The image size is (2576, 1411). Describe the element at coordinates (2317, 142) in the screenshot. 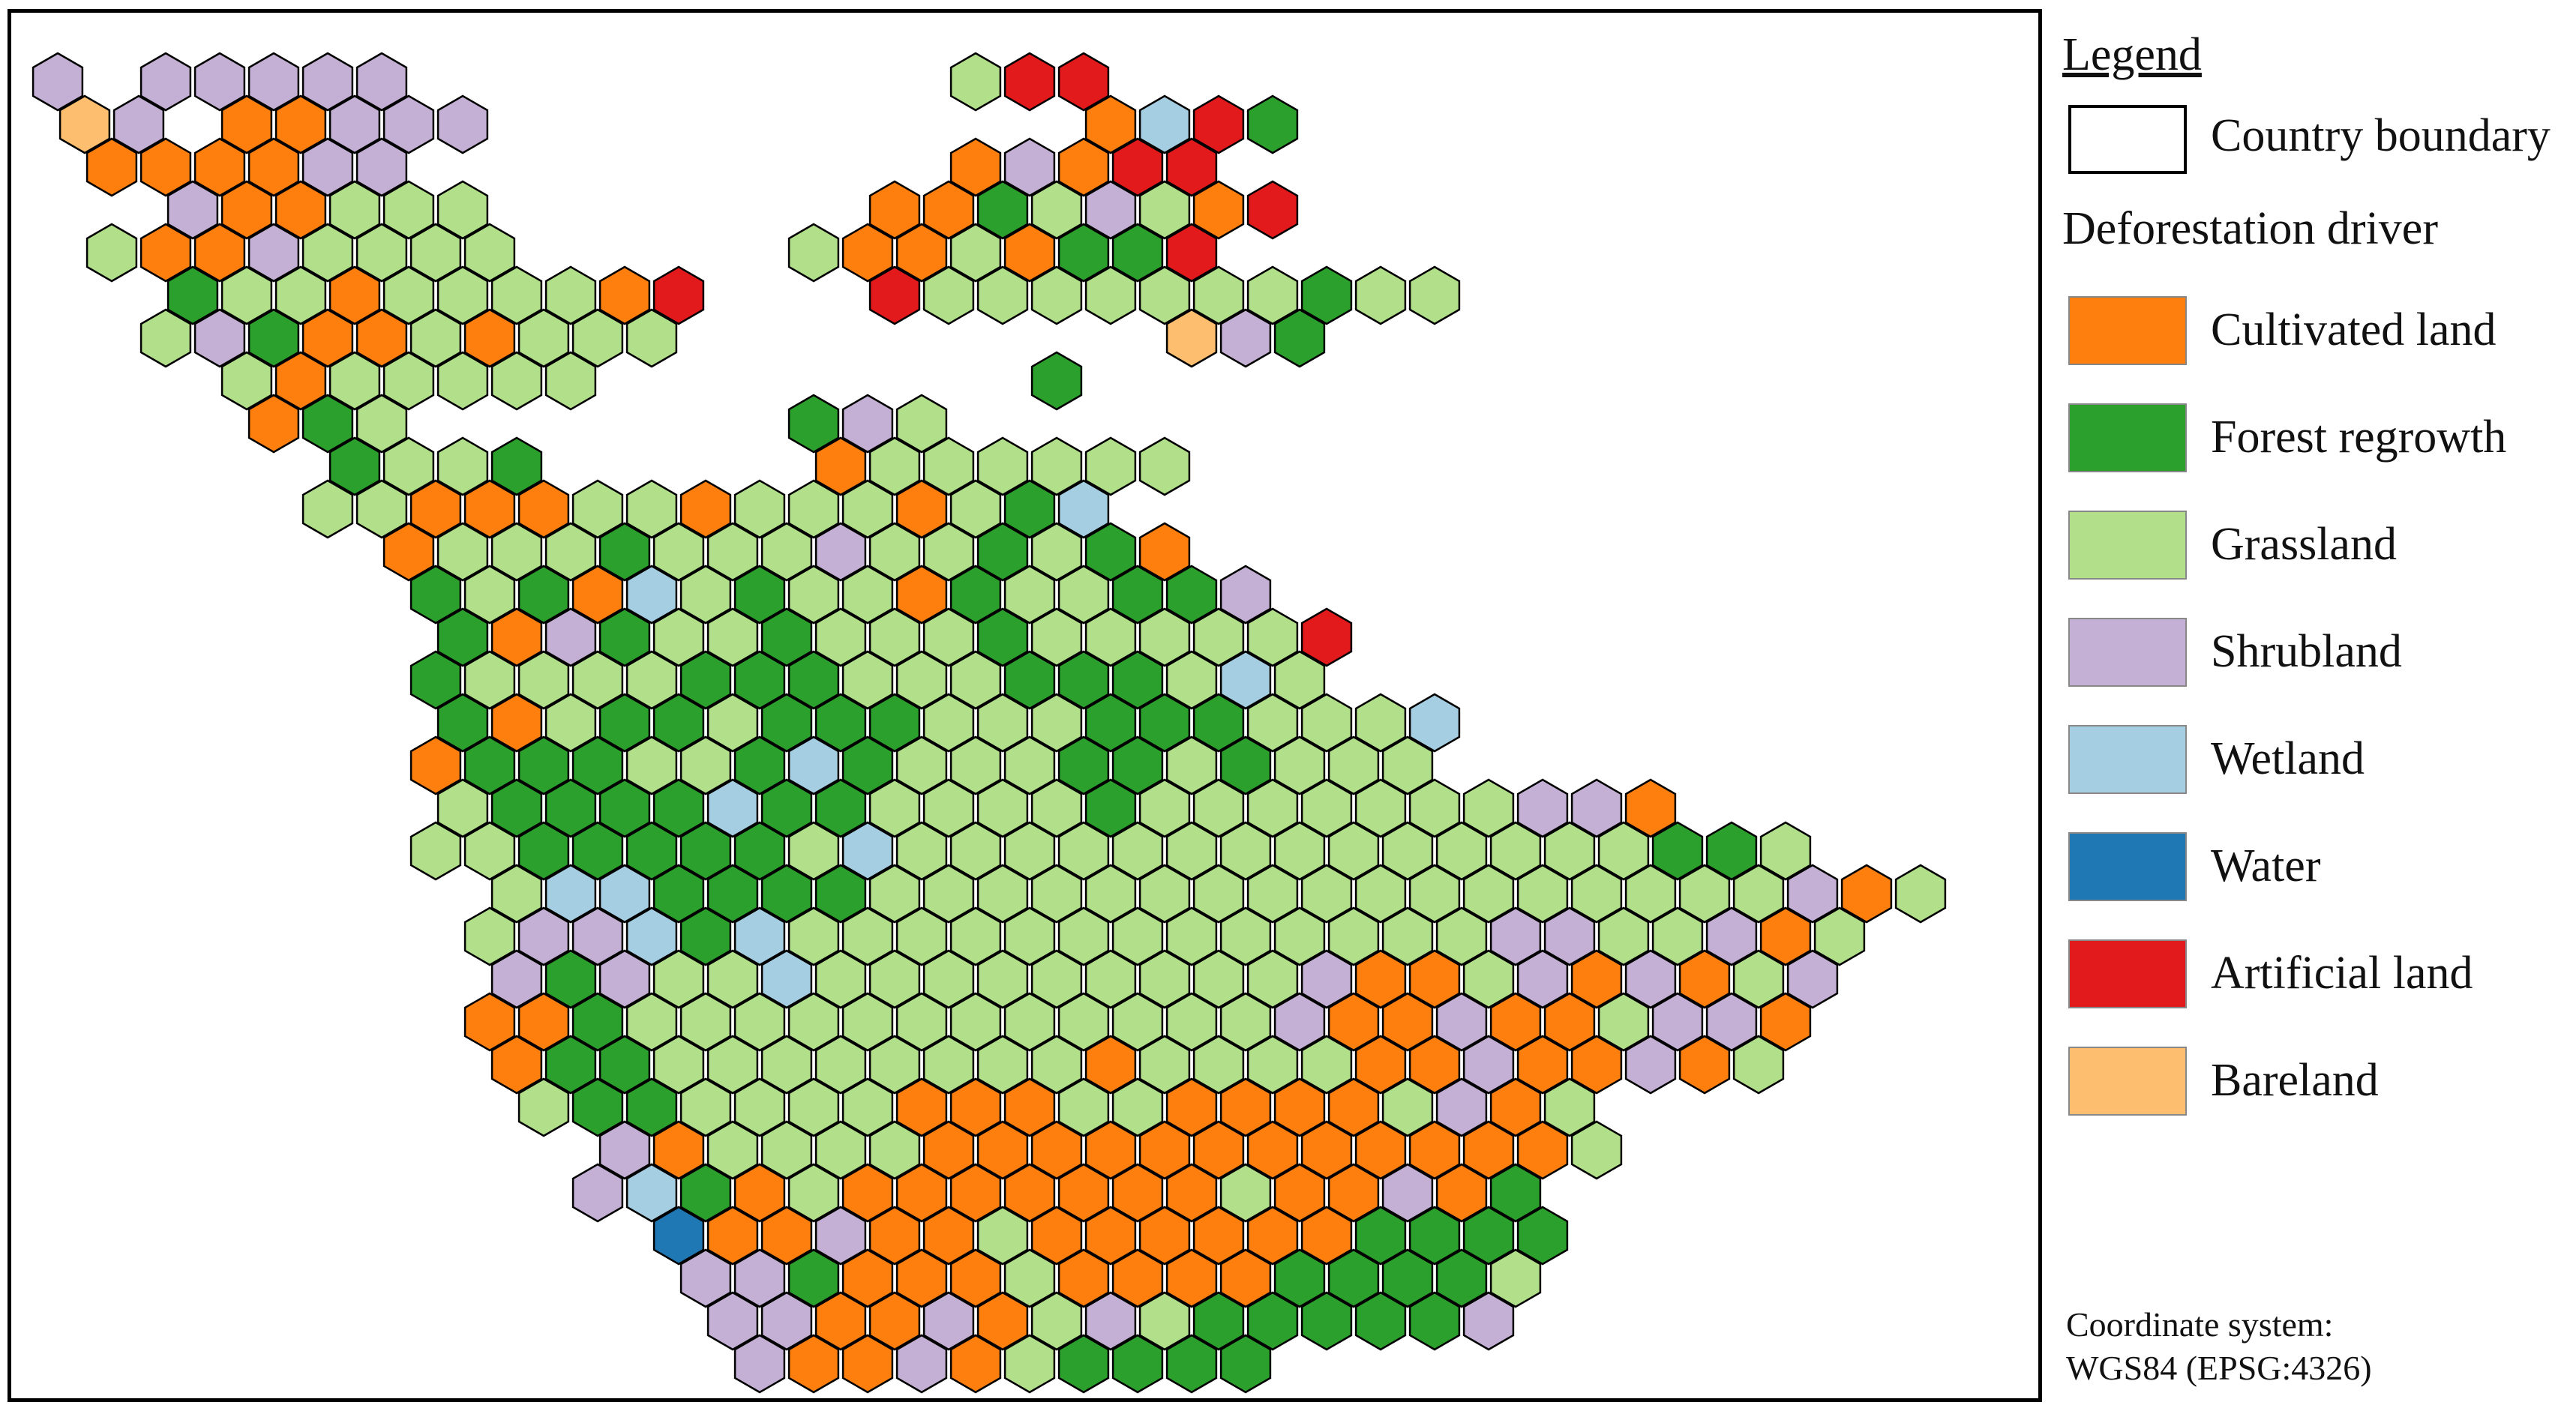

I see `legend-row-country-boundary: Country boundary` at that location.